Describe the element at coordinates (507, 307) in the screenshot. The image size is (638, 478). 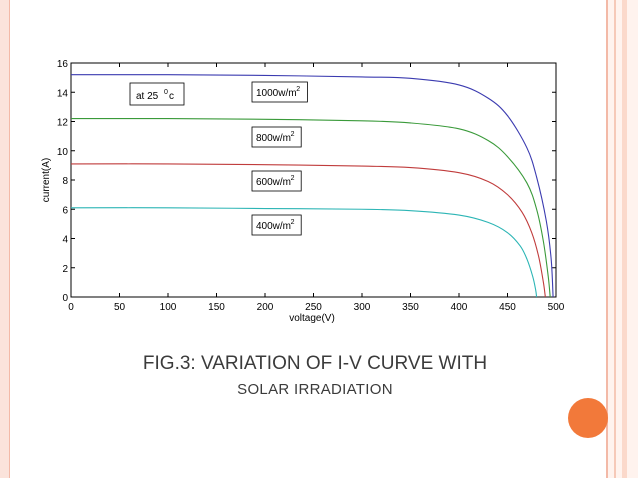
I see `x-tick-label: 450` at that location.